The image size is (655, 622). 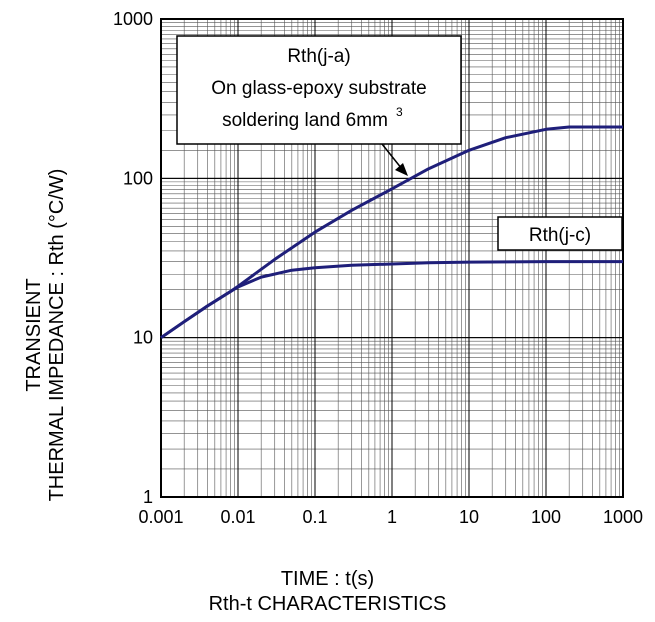 I want to click on y-tick-label: 100, so click(x=138, y=178).